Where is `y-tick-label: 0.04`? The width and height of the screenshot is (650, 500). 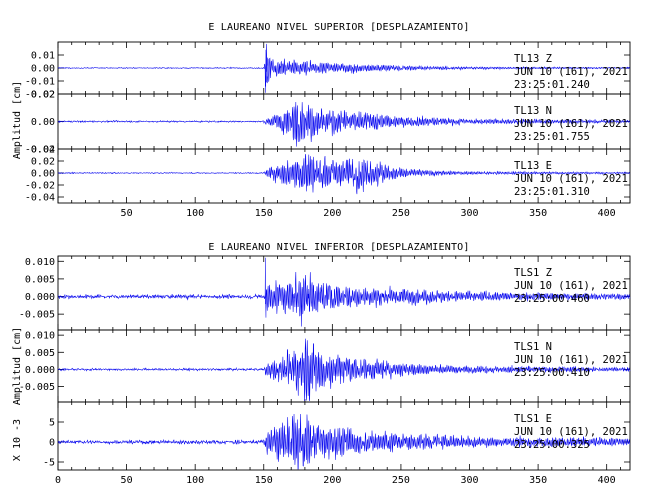
y-tick-label: 0.04 is located at coordinates (43, 150).